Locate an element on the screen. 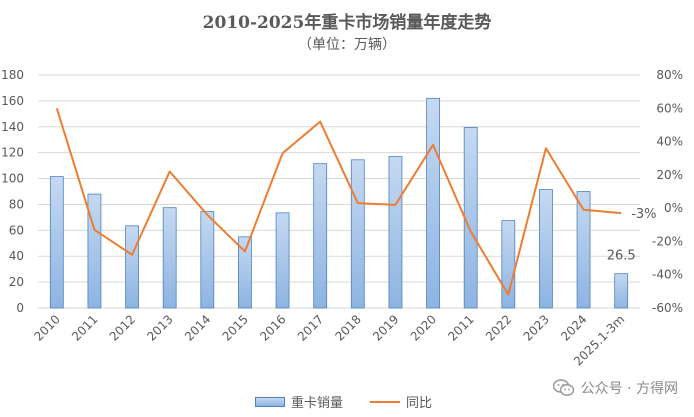 The height and width of the screenshot is (417, 694). x-tick-label: 2023 is located at coordinates (536, 327).